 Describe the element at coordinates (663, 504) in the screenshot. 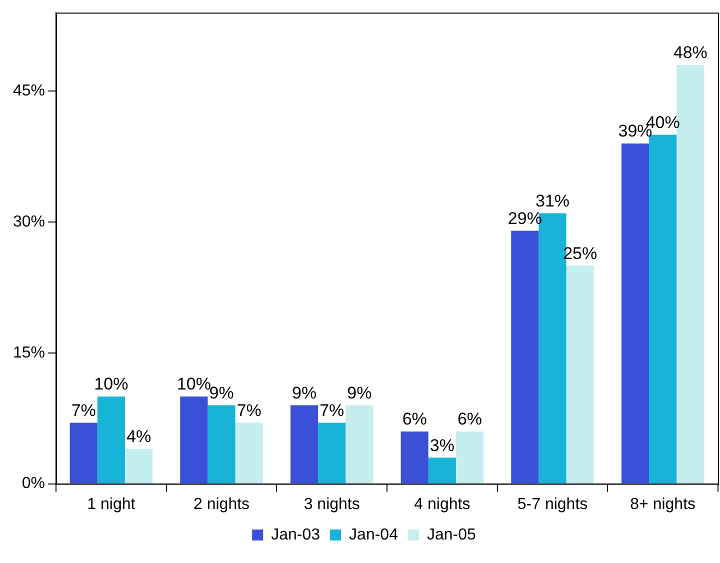

I see `x-tick-label: 8+ nights` at that location.